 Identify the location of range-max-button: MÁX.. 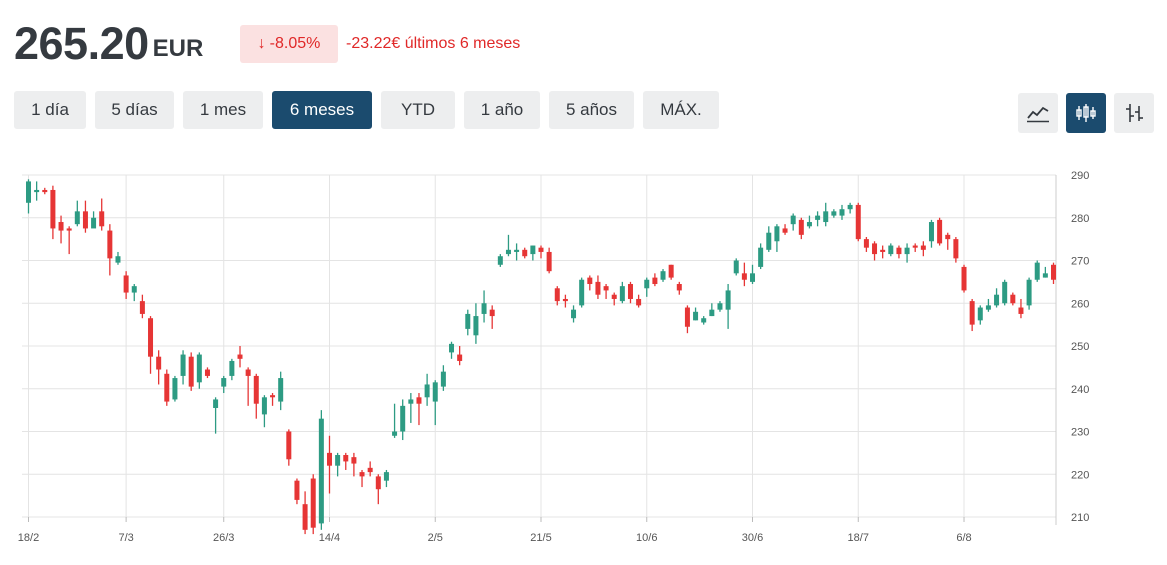
(681, 110).